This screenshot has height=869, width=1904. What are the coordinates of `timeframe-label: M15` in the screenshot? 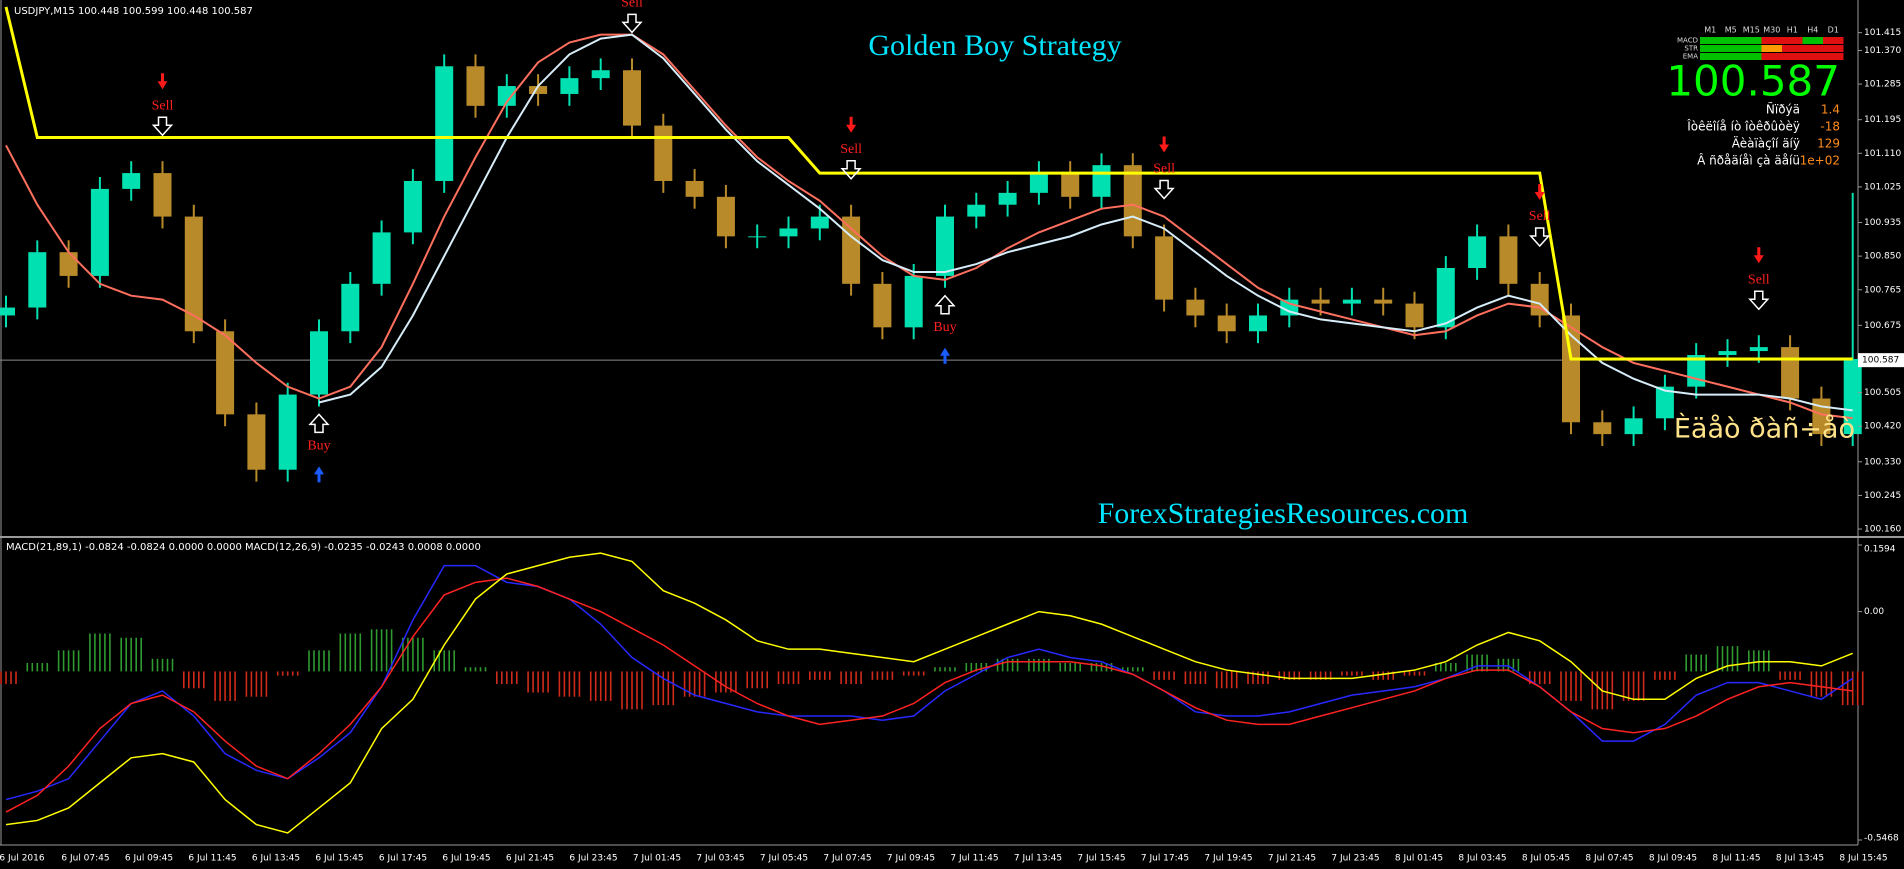 It's located at (1751, 30).